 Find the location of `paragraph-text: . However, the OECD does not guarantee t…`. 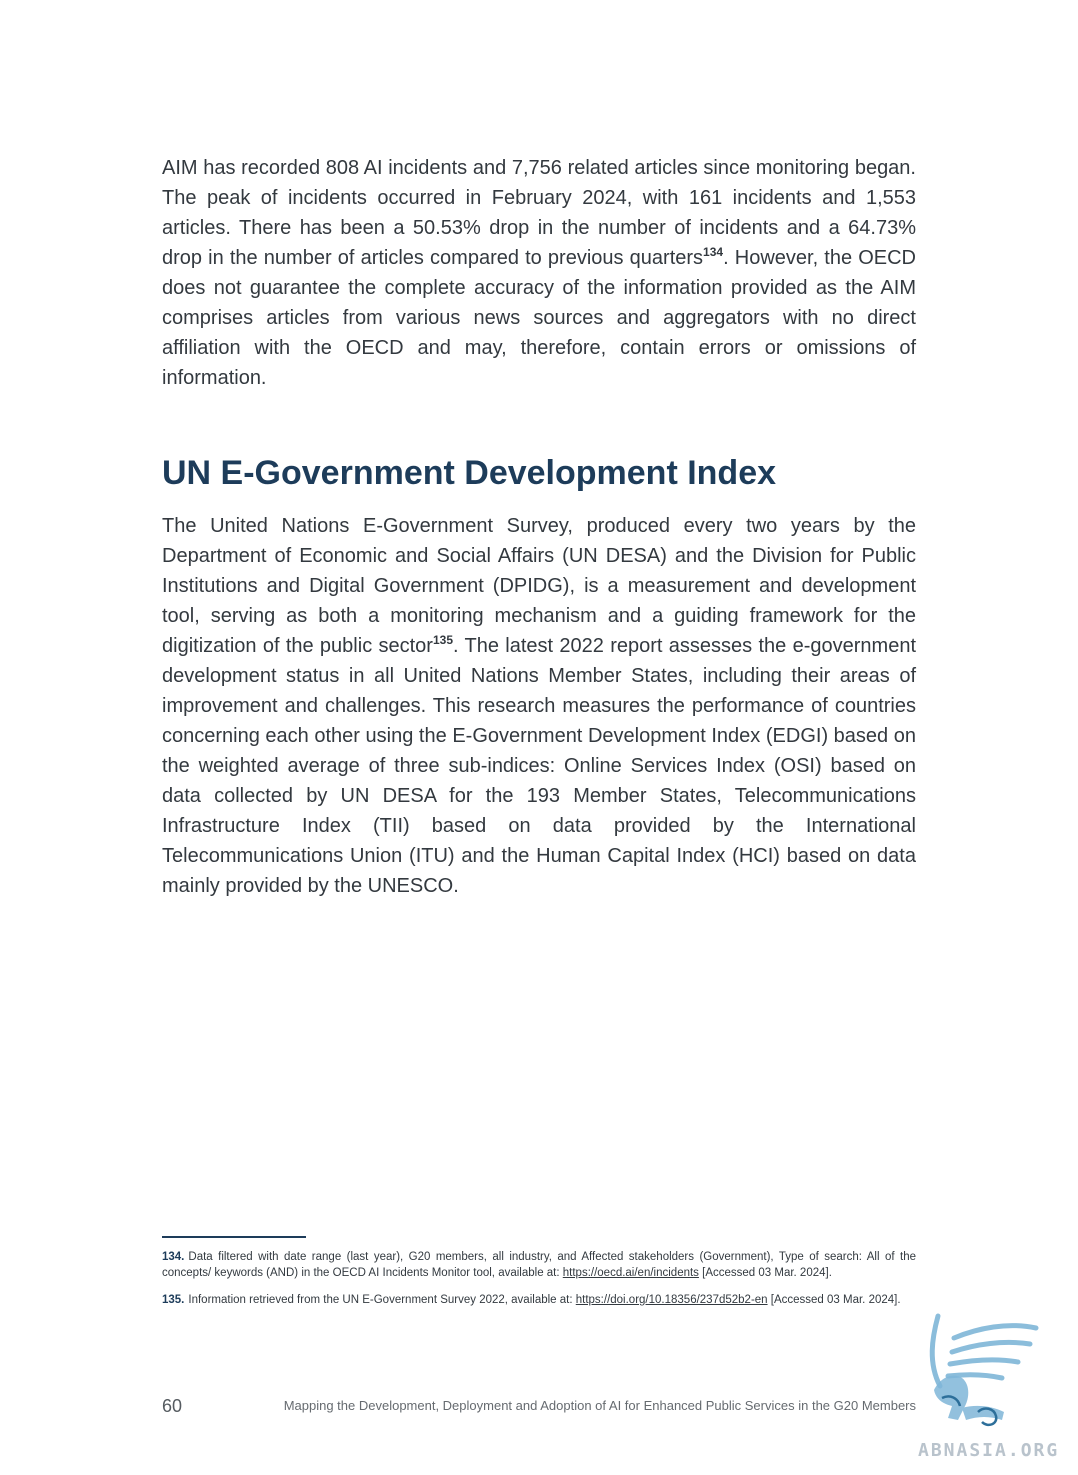

paragraph-text: . However, the OECD does not guarantee t… is located at coordinates (539, 318).